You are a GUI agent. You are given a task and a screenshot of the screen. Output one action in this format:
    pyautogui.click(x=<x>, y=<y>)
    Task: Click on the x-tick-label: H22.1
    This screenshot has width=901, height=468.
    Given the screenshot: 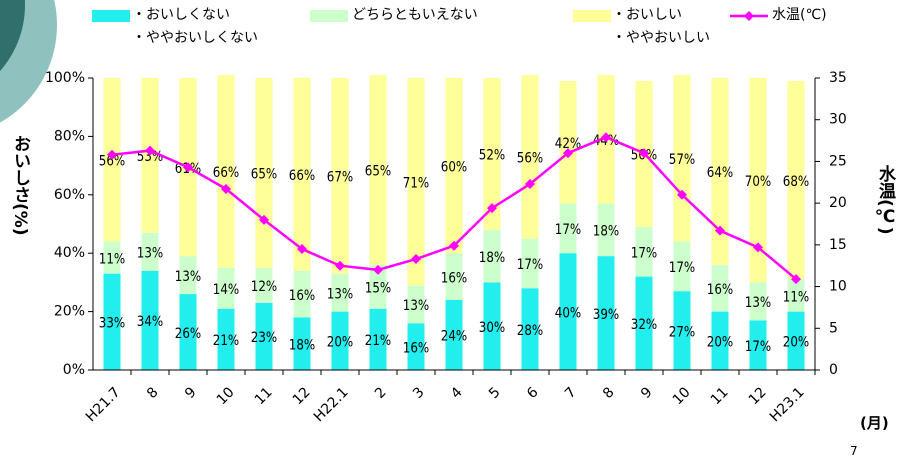 What is the action you would take?
    pyautogui.click(x=331, y=404)
    